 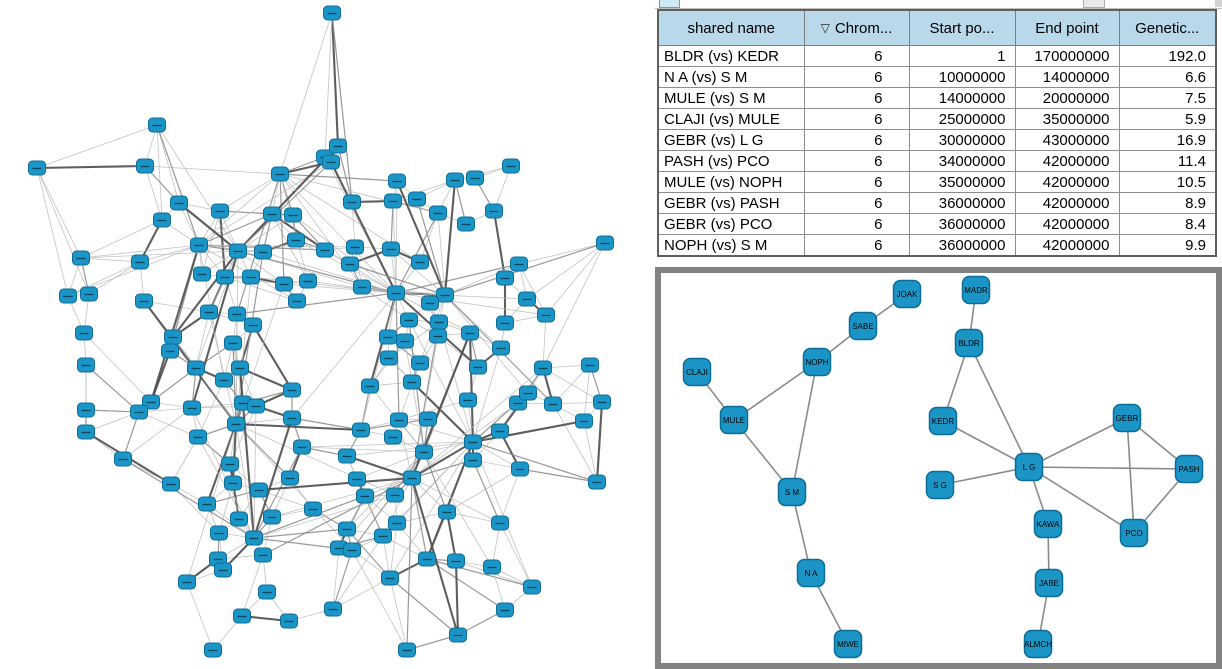 I want to click on column-header-end-point: End point, so click(x=1067, y=27).